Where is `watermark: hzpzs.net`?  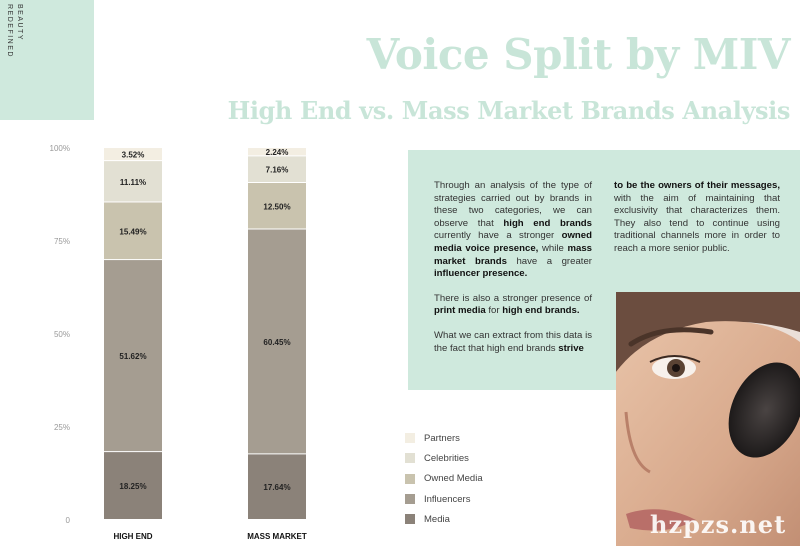
watermark: hzpzs.net is located at coordinates (718, 524).